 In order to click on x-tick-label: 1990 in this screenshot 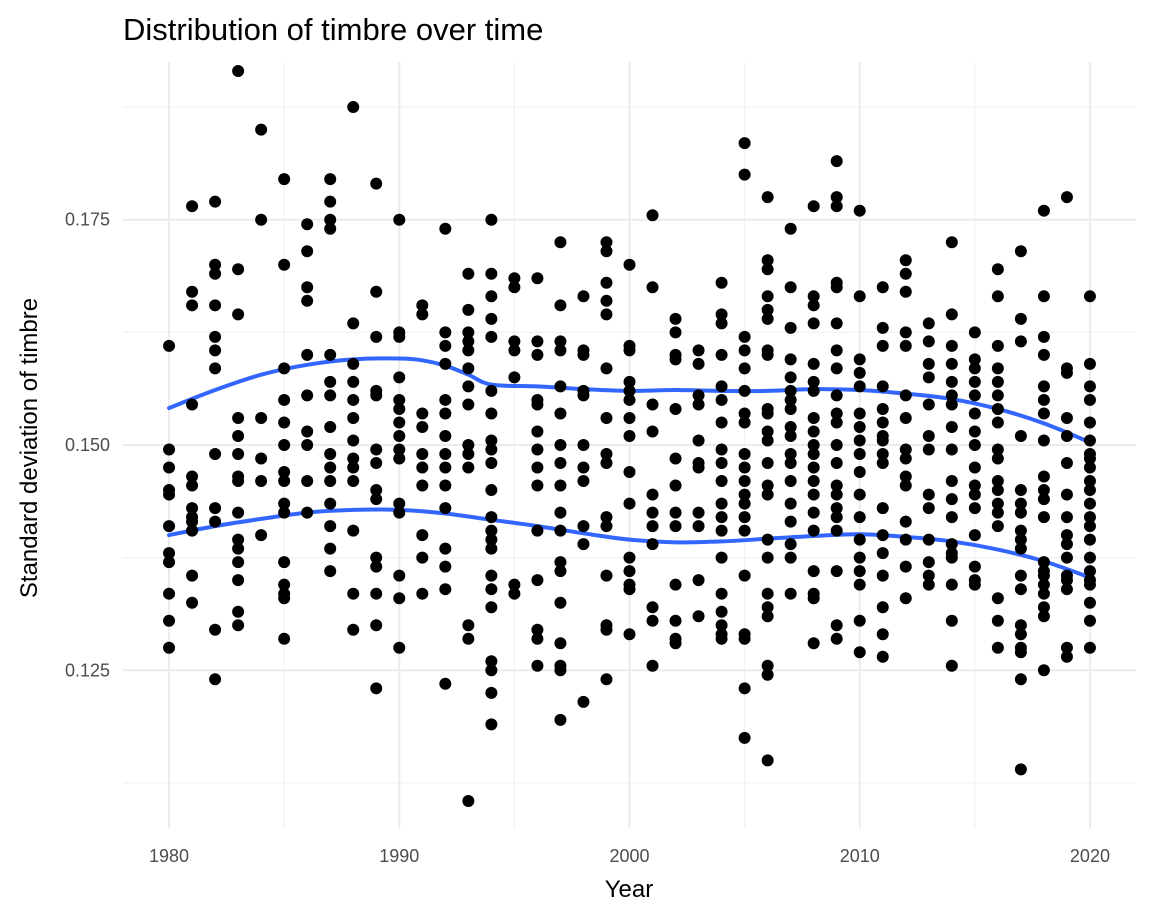, I will do `click(399, 856)`.